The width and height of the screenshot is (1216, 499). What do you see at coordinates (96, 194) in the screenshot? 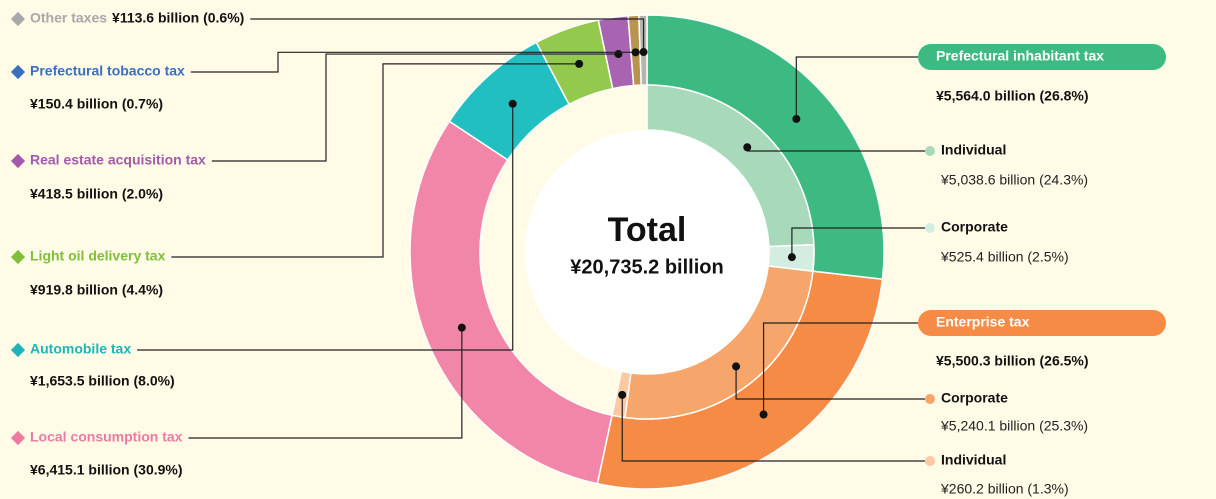
I see `value-label: ¥418.5 billion (2.0%)` at bounding box center [96, 194].